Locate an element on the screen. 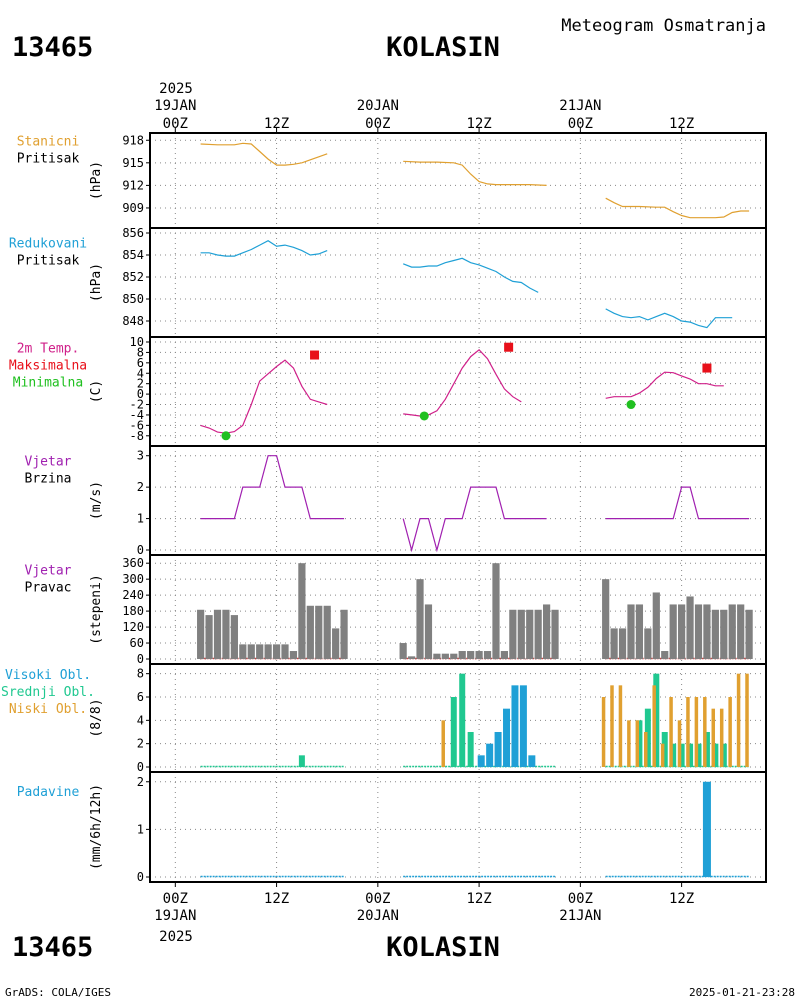 The image size is (800, 1000). panel-label: Stanicni is located at coordinates (48, 142).